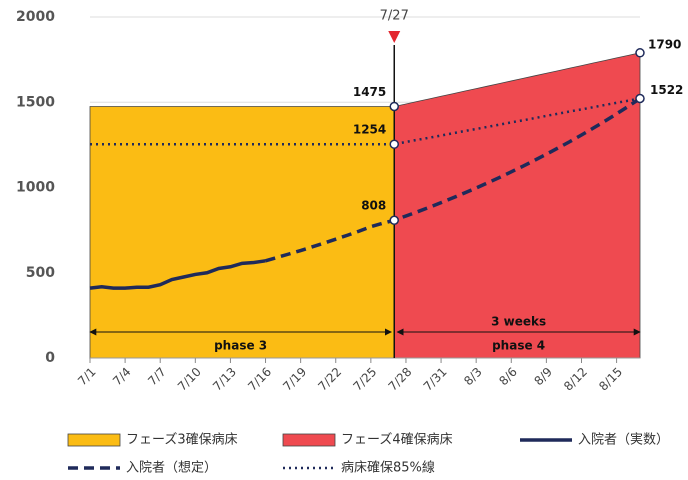  I want to click on x-tick-label: 7/31, so click(435, 379).